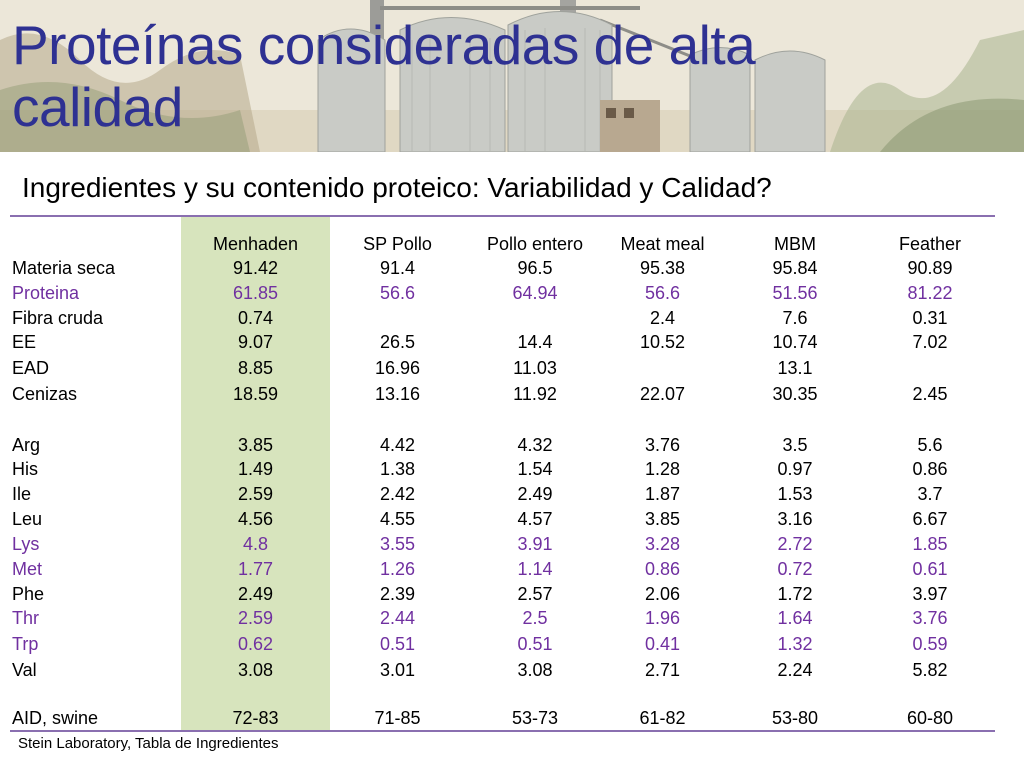 The height and width of the screenshot is (768, 1024). What do you see at coordinates (535, 594) in the screenshot?
I see `table-cell: 2.57` at bounding box center [535, 594].